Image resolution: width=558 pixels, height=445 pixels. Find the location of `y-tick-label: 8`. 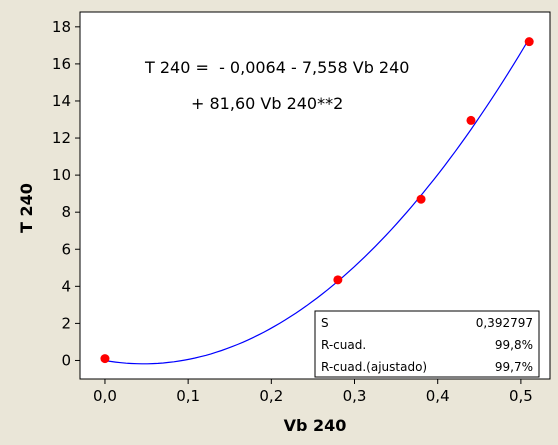

y-tick-label: 8 is located at coordinates (66, 212).